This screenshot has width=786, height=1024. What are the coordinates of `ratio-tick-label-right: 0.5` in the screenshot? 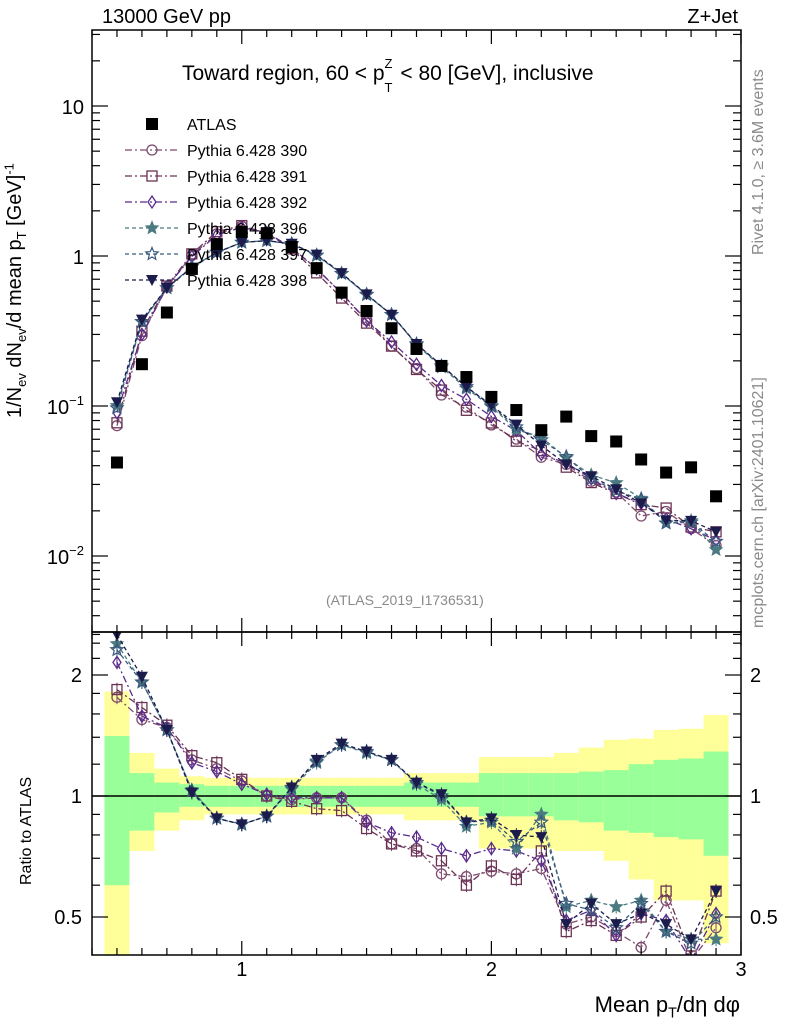 It's located at (764, 918).